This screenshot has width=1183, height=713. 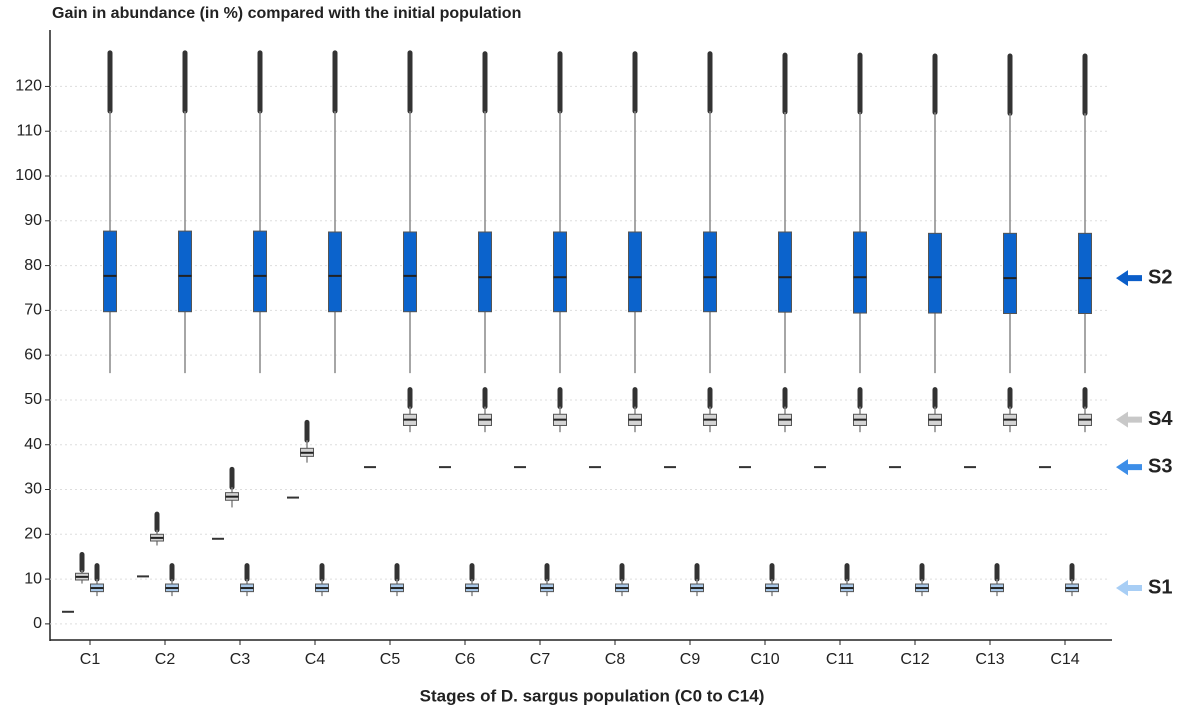 What do you see at coordinates (315, 659) in the screenshot?
I see `x-tick-label: C4` at bounding box center [315, 659].